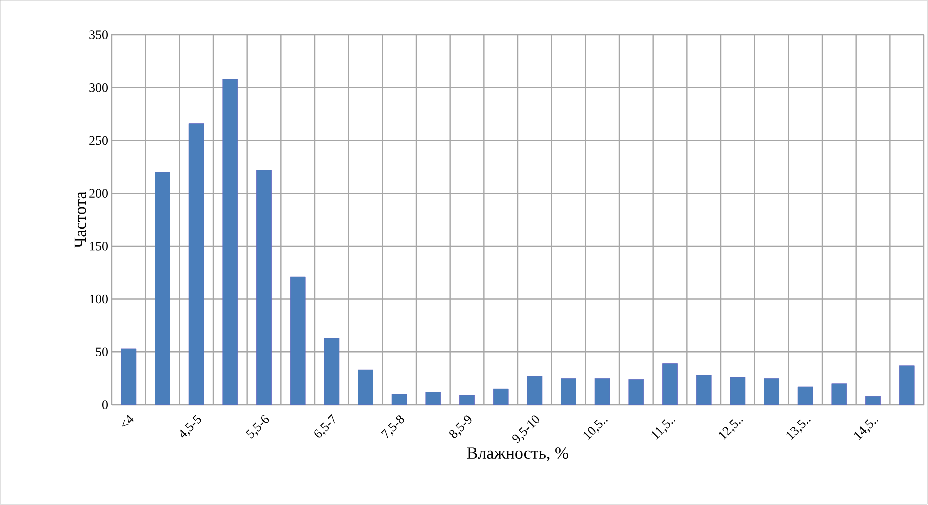 Image resolution: width=928 pixels, height=505 pixels. Describe the element at coordinates (99, 141) in the screenshot. I see `y-tick-label: 250` at that location.